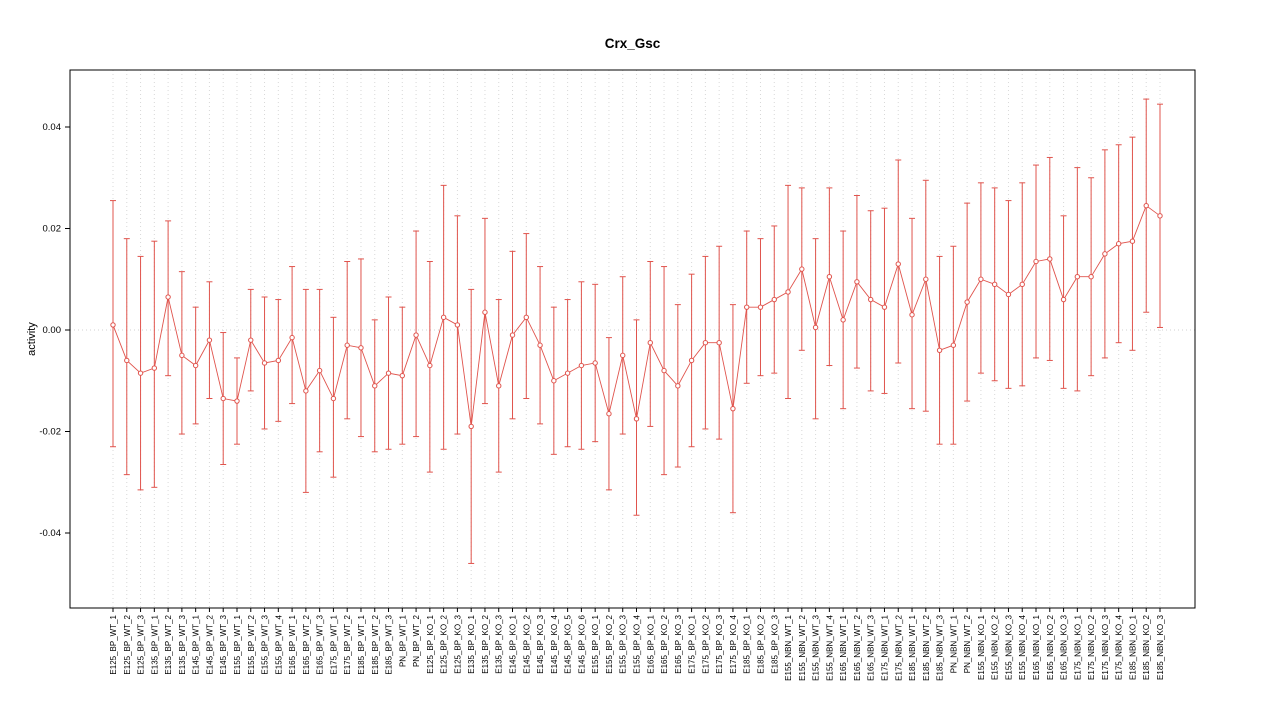  Describe the element at coordinates (485, 643) in the screenshot. I see `x-tick-label: E135_BP_KO_2` at that location.